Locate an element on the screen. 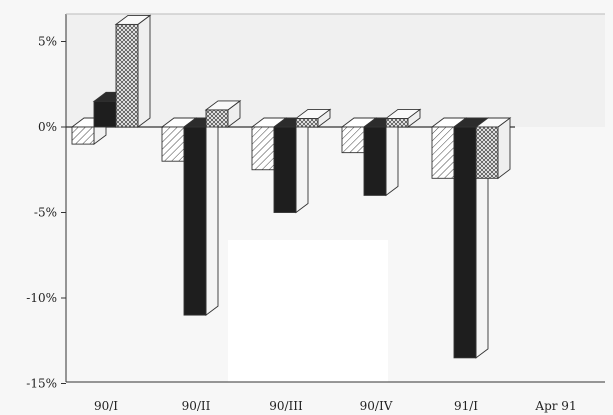  bar-s3-90-iv is located at coordinates (403, 118).